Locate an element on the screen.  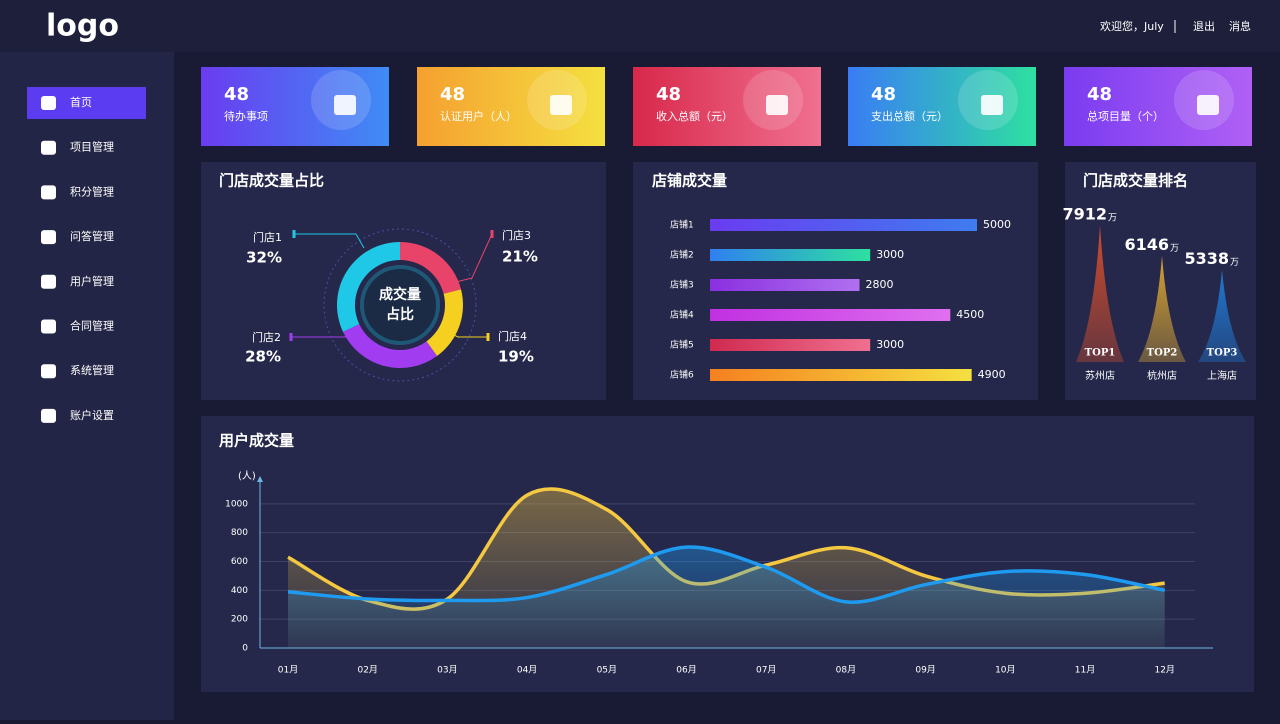
legend-label: 门店3 is located at coordinates (516, 235).